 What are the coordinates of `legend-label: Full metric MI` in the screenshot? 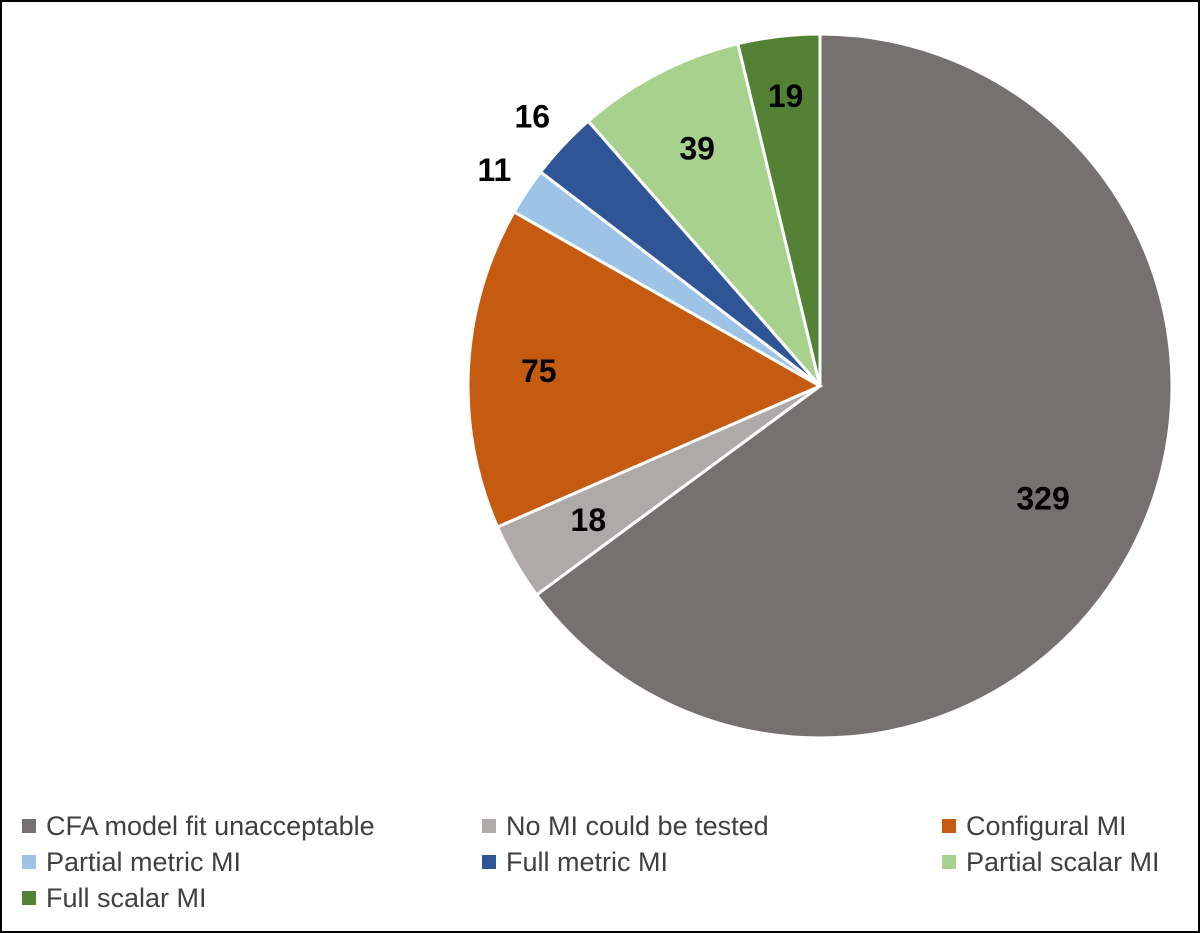 It's located at (587, 861).